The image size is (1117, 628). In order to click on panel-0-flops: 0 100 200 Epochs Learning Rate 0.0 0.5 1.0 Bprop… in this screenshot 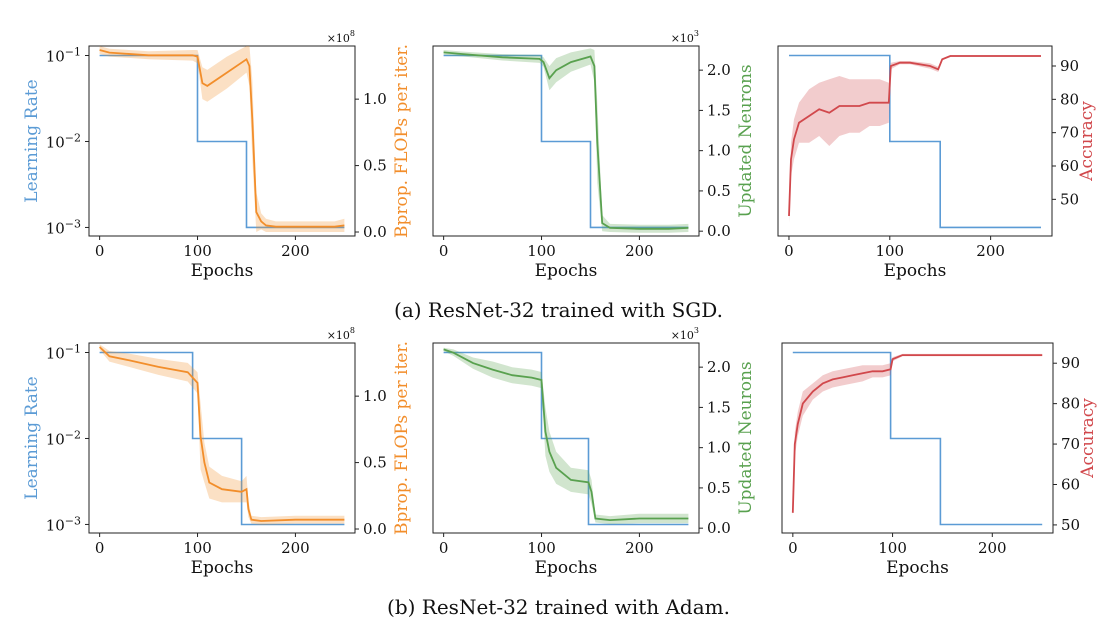, I will do `click(217, 162)`.